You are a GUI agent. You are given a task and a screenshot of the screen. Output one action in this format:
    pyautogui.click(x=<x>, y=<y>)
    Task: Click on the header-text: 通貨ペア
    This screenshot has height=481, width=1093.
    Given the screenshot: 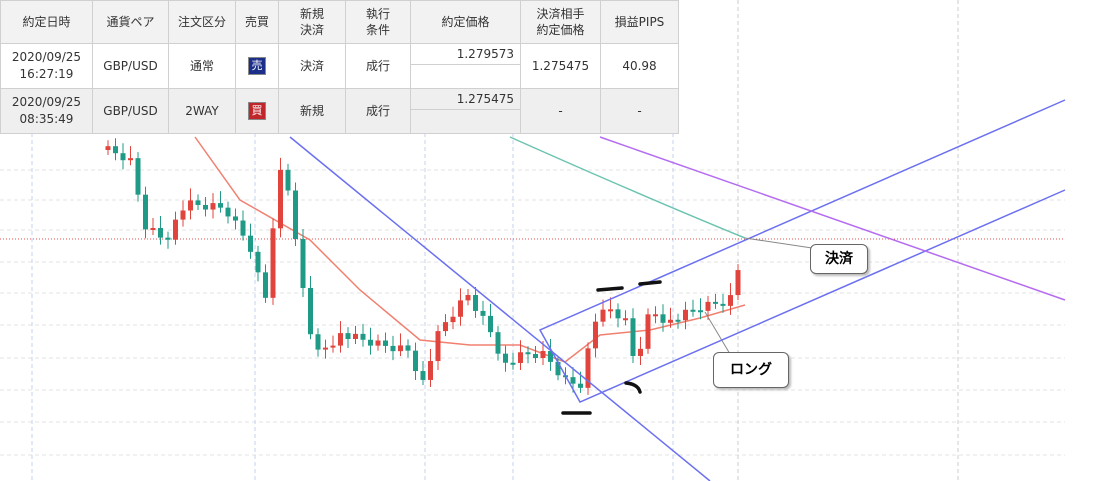 What is the action you would take?
    pyautogui.click(x=130, y=22)
    